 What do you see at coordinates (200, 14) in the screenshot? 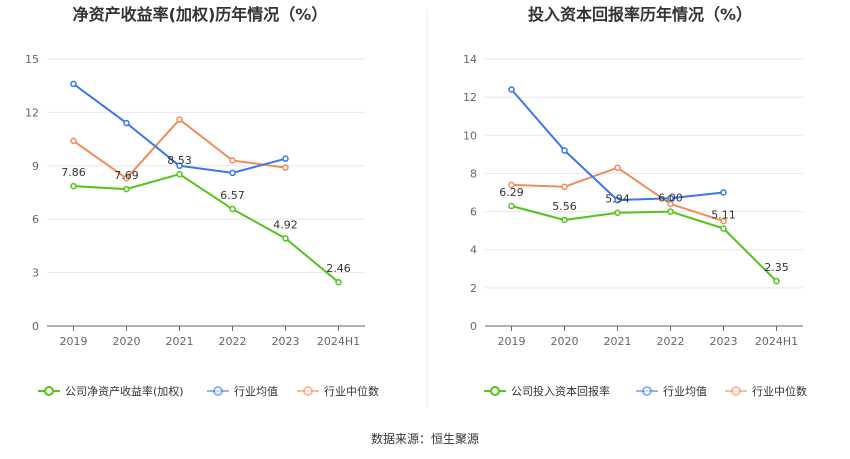
I see `chart-title: 净资产收益率(加权)历年情况（%）` at bounding box center [200, 14].